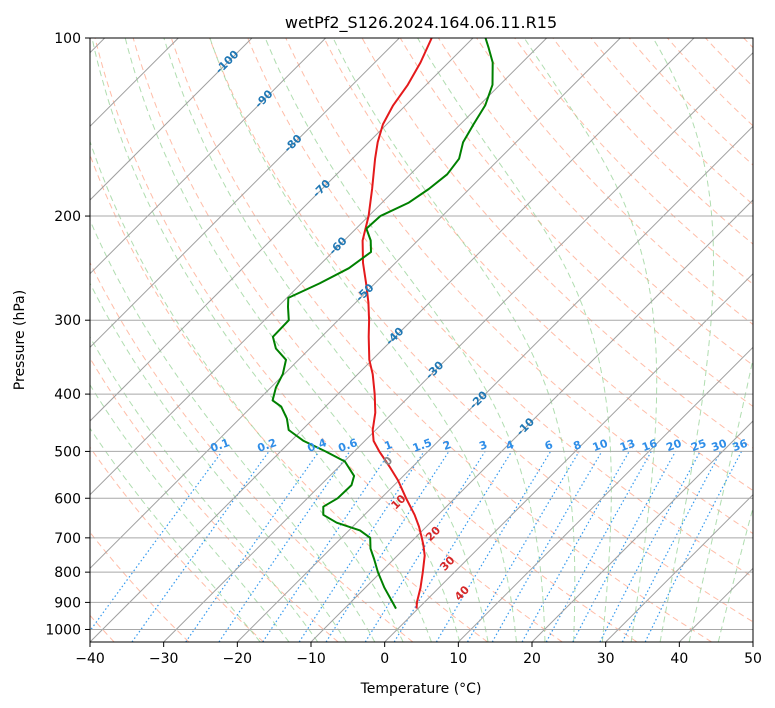 This screenshot has height=708, width=775. What do you see at coordinates (421, 689) in the screenshot?
I see `x-axis-label: Temperature (°C)` at bounding box center [421, 689].